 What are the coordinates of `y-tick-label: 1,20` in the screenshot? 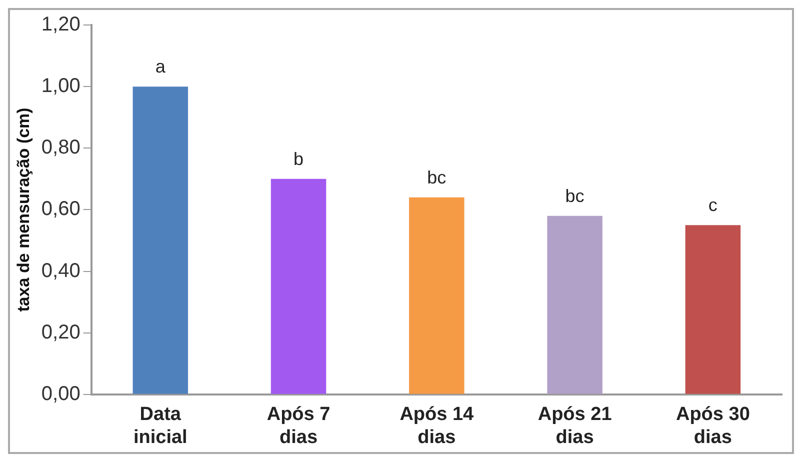 It's located at (60, 25).